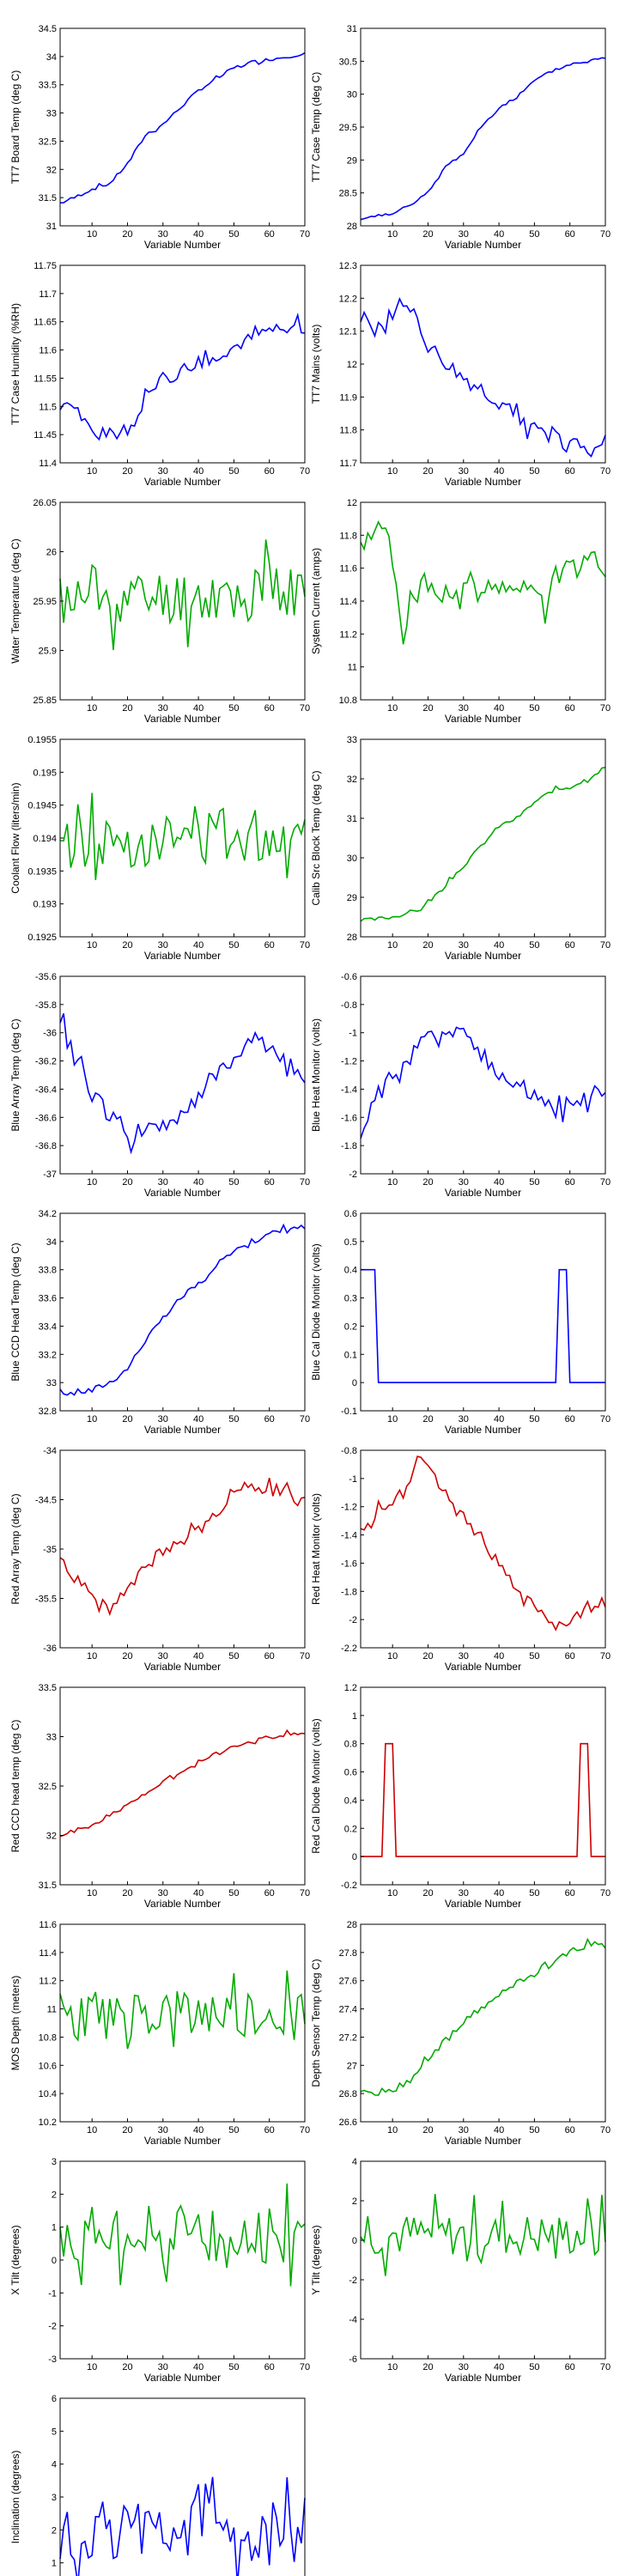 Image resolution: width=644 pixels, height=2576 pixels. Describe the element at coordinates (353, 2320) in the screenshot. I see `y-tick-label: -4` at that location.